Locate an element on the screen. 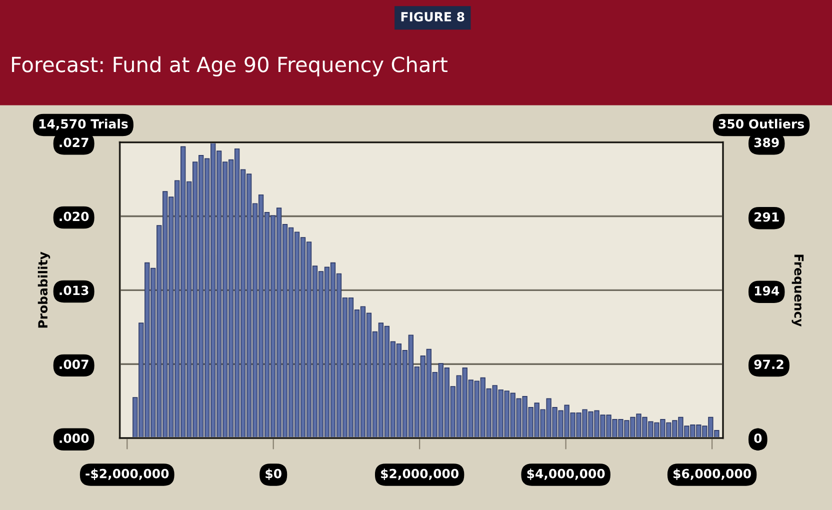 The height and width of the screenshot is (510, 832). y-tick-label: .000 is located at coordinates (74, 439).